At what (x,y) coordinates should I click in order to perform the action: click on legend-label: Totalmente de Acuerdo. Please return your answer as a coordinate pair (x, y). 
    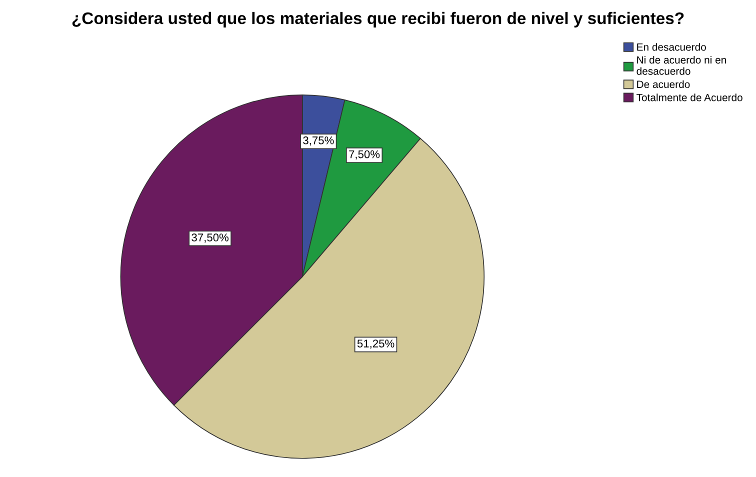
    Looking at the image, I should click on (689, 98).